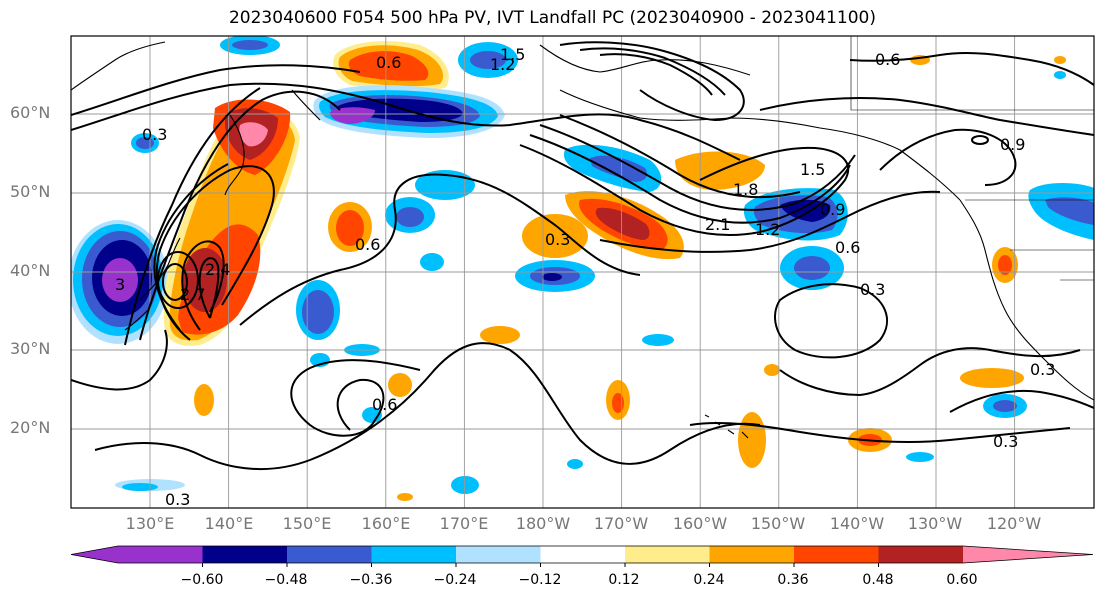 The image size is (1105, 601). I want to click on coast-asia, so click(118, 66).